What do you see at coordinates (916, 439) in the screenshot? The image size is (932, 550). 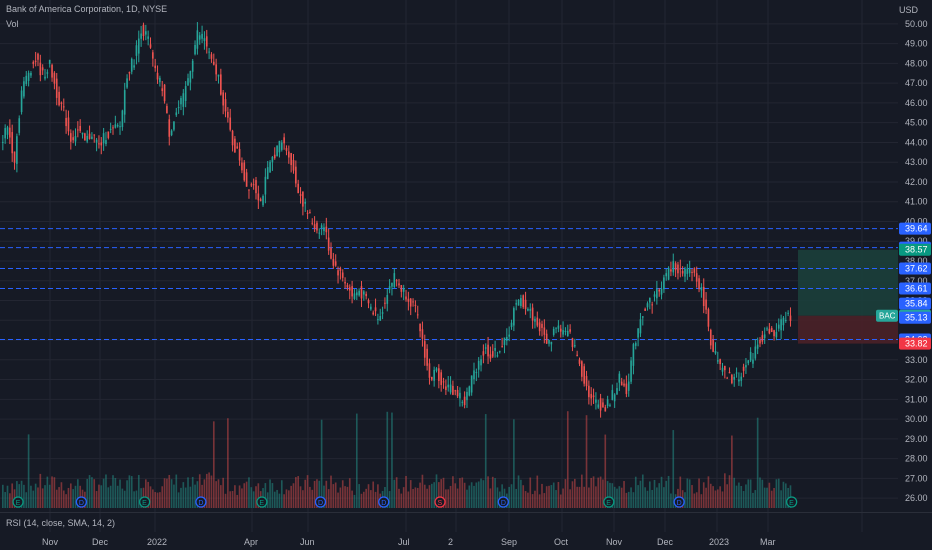 I see `y-tick-label: 29.00` at bounding box center [916, 439].